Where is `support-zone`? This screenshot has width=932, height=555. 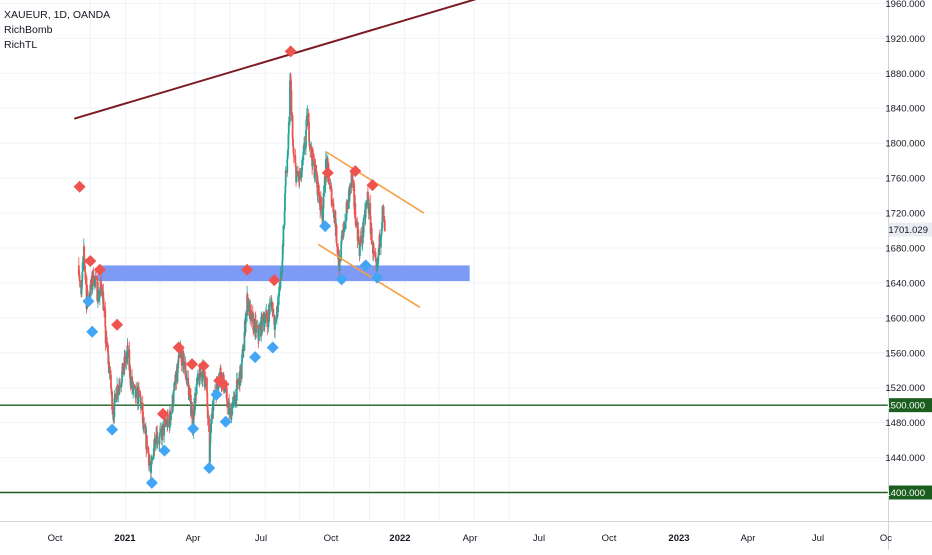 support-zone is located at coordinates (283, 273).